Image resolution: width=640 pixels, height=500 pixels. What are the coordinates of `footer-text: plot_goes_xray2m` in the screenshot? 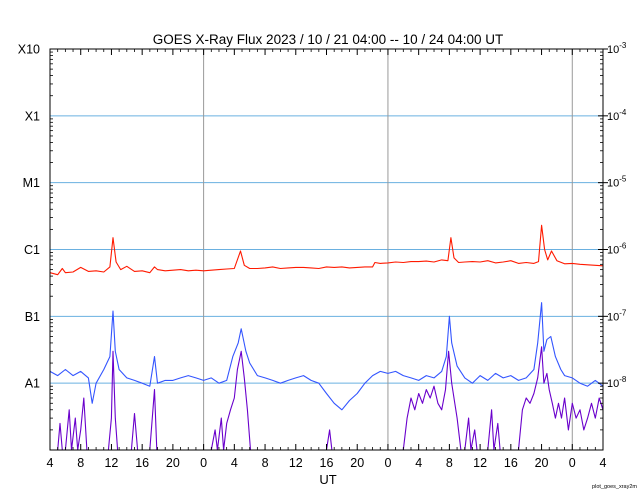 It's located at (614, 487).